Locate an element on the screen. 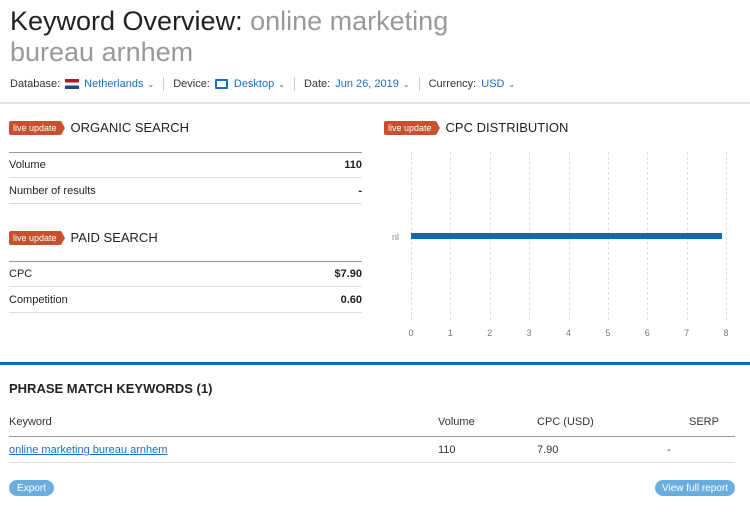 This screenshot has width=750, height=514. phrase-match-title: PHRASE MATCH KEYWORDS (1) is located at coordinates (111, 388).